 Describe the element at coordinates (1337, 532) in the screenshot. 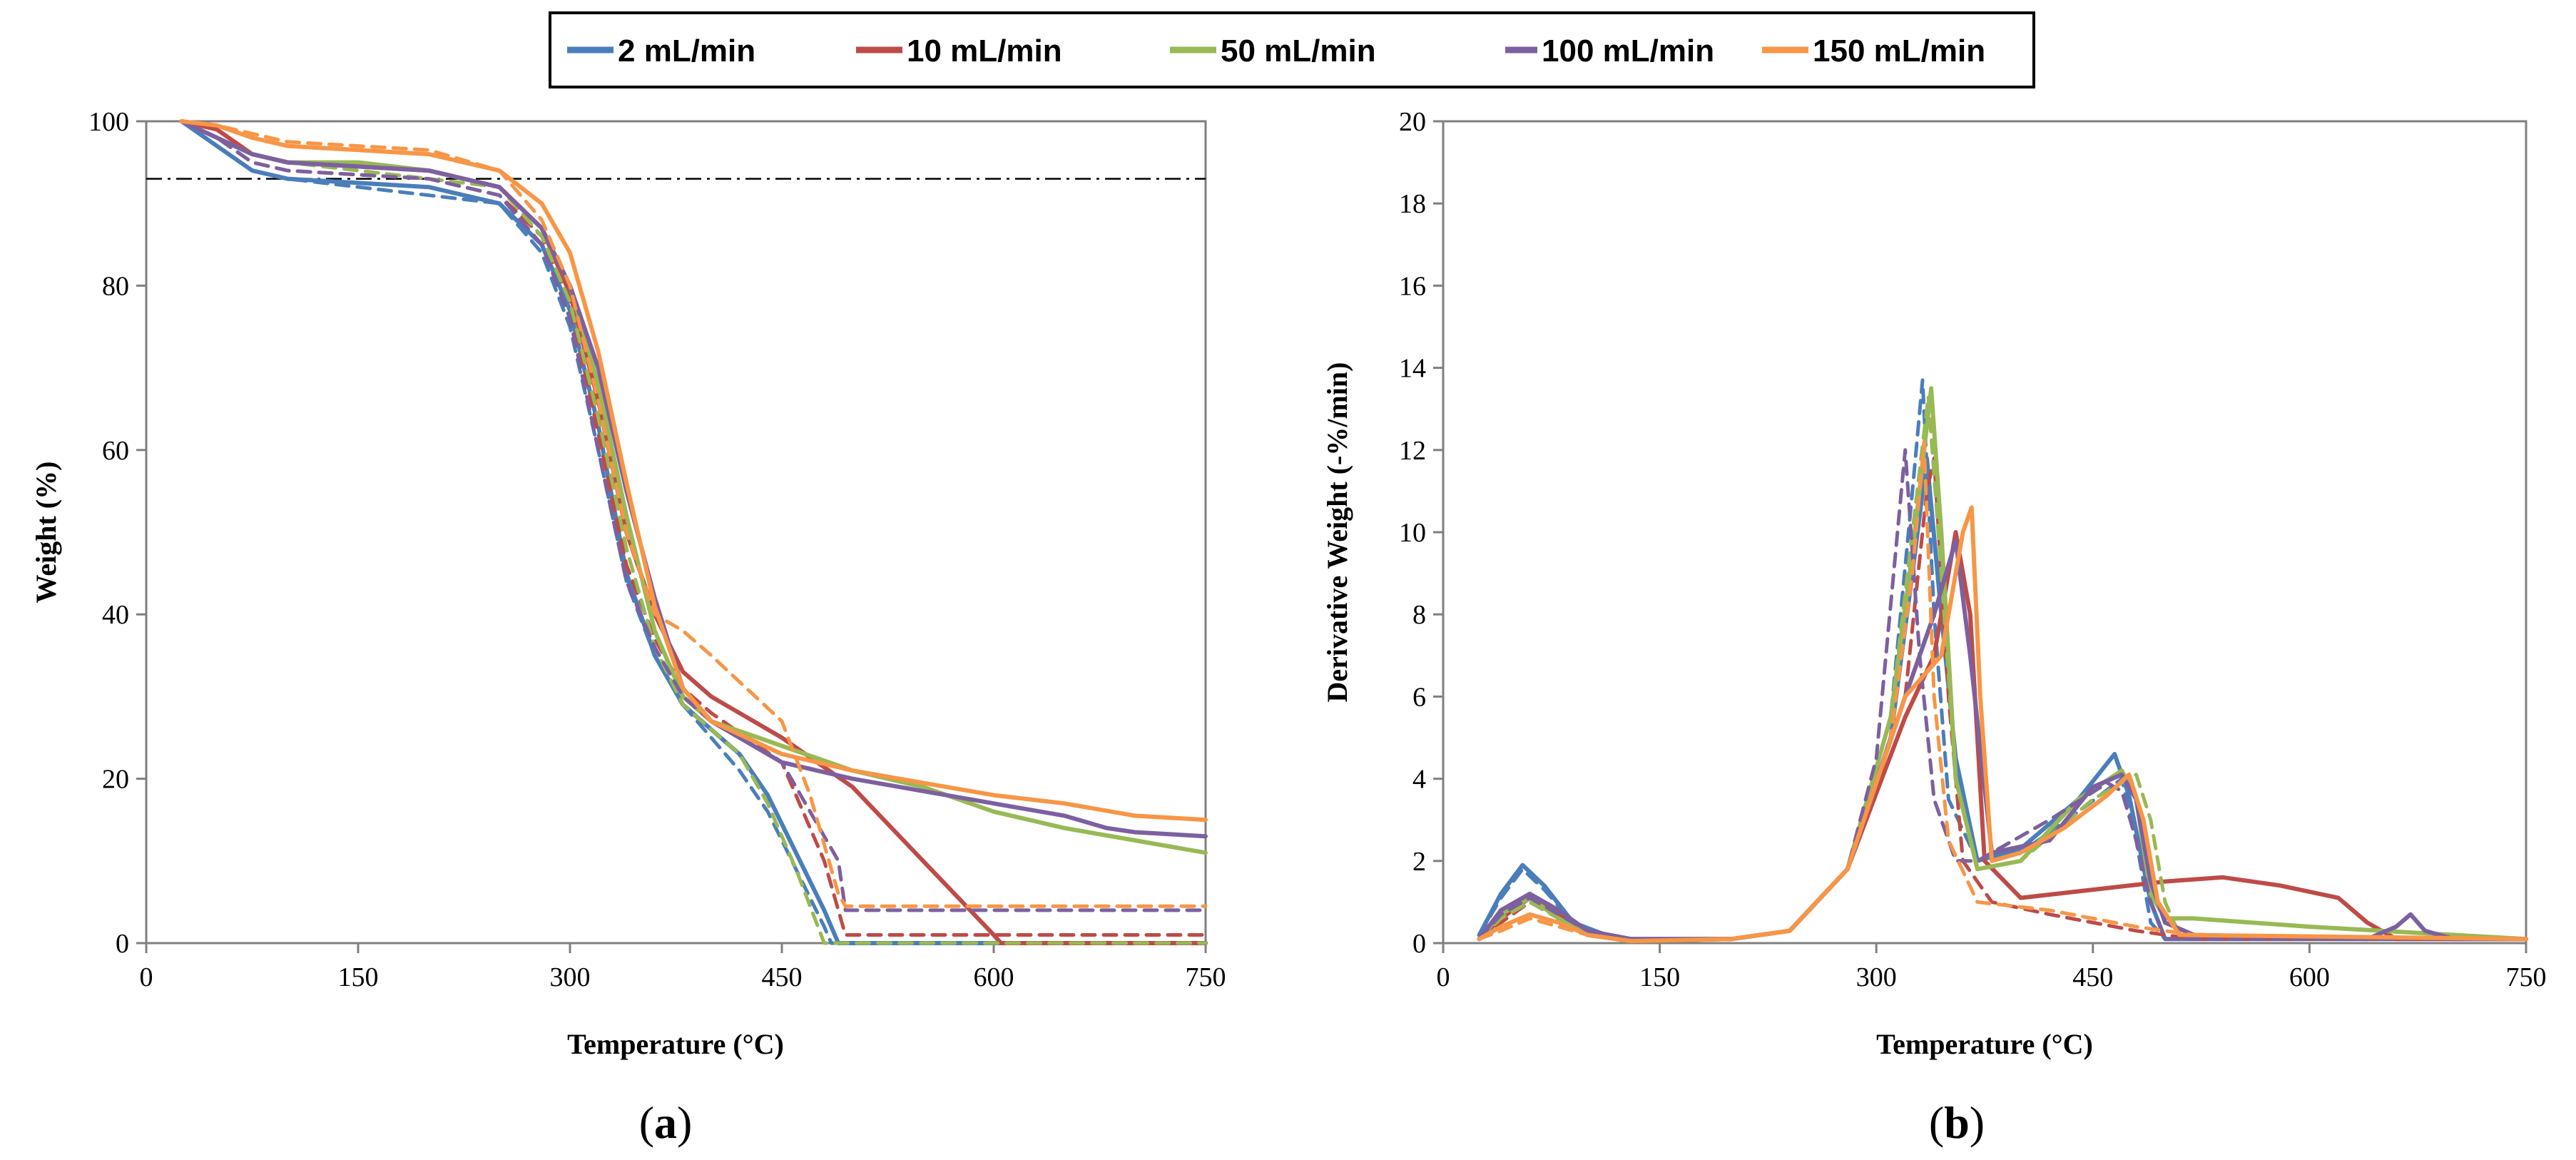

I see `y-axis-title-b: Derivative Weight (-%/min)` at that location.